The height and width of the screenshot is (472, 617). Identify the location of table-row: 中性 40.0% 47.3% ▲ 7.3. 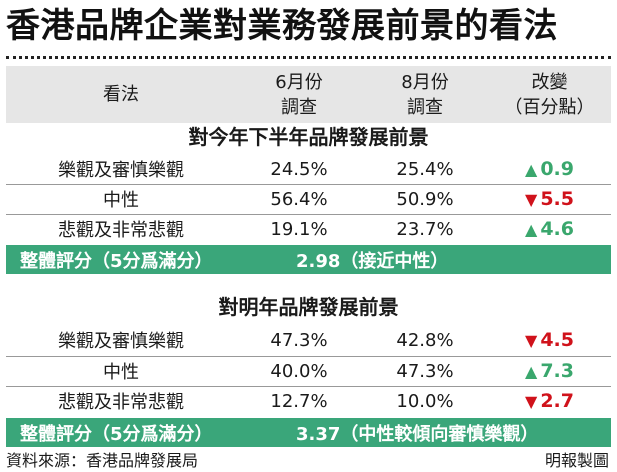
(308, 370).